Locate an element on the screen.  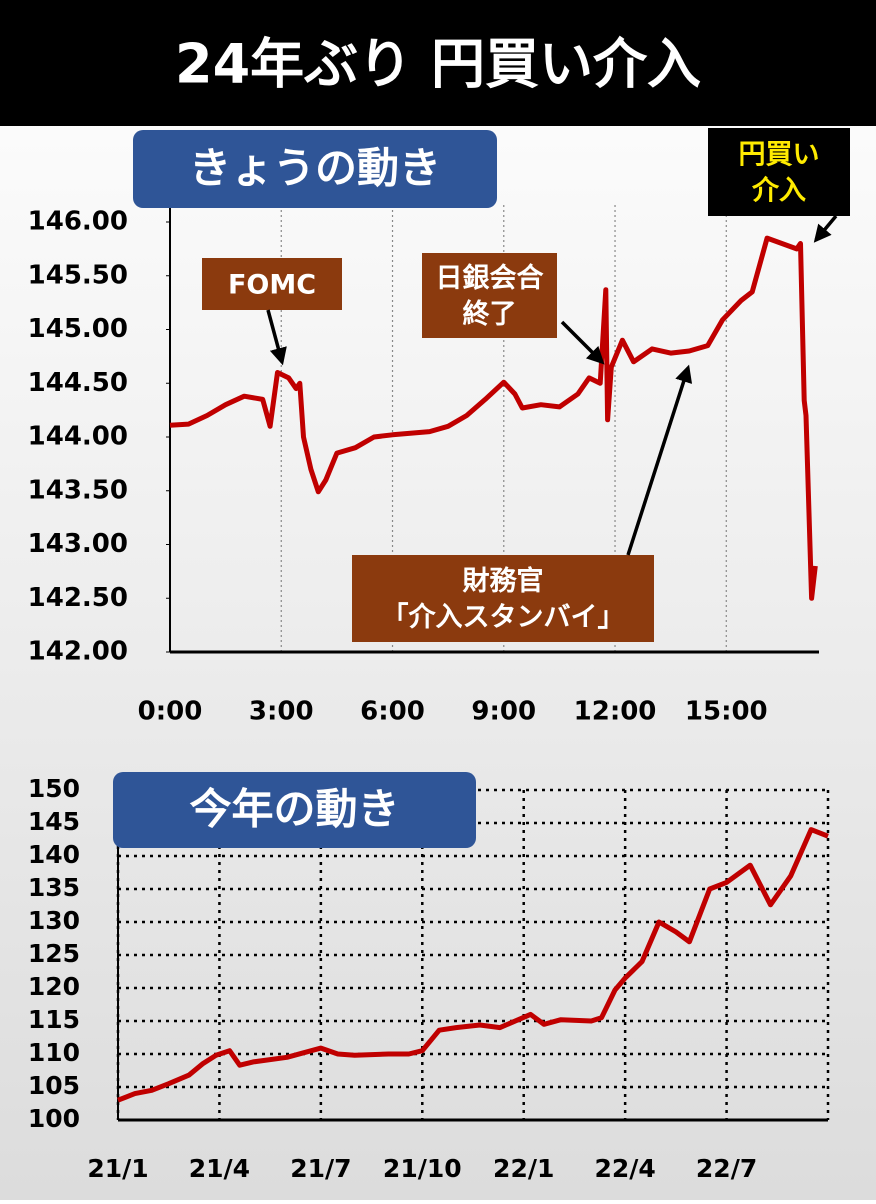
x-tick-label: 22/7 is located at coordinates (726, 1168).